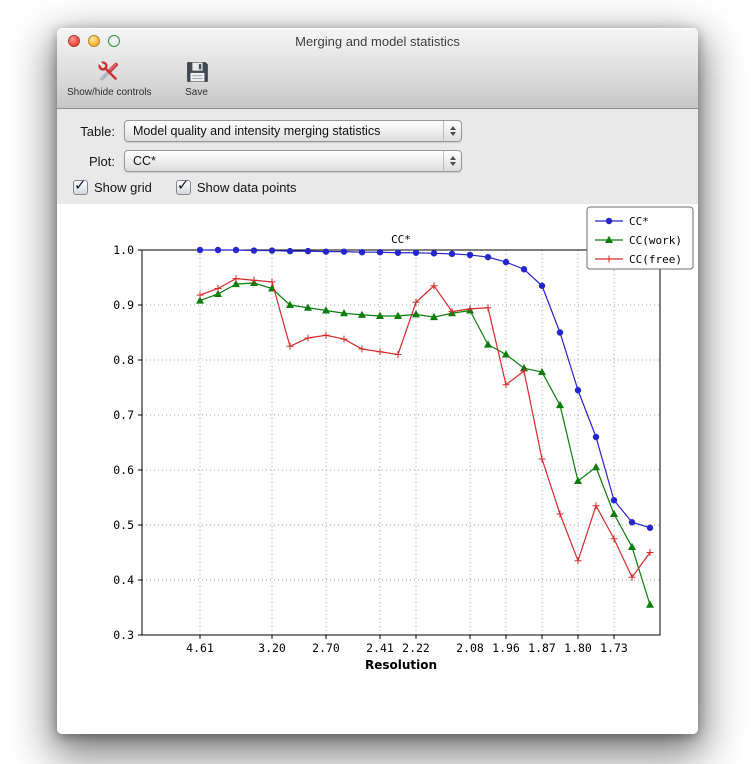 This screenshot has width=754, height=764. Describe the element at coordinates (293, 161) in the screenshot. I see `plot-dropdown: CC*` at that location.